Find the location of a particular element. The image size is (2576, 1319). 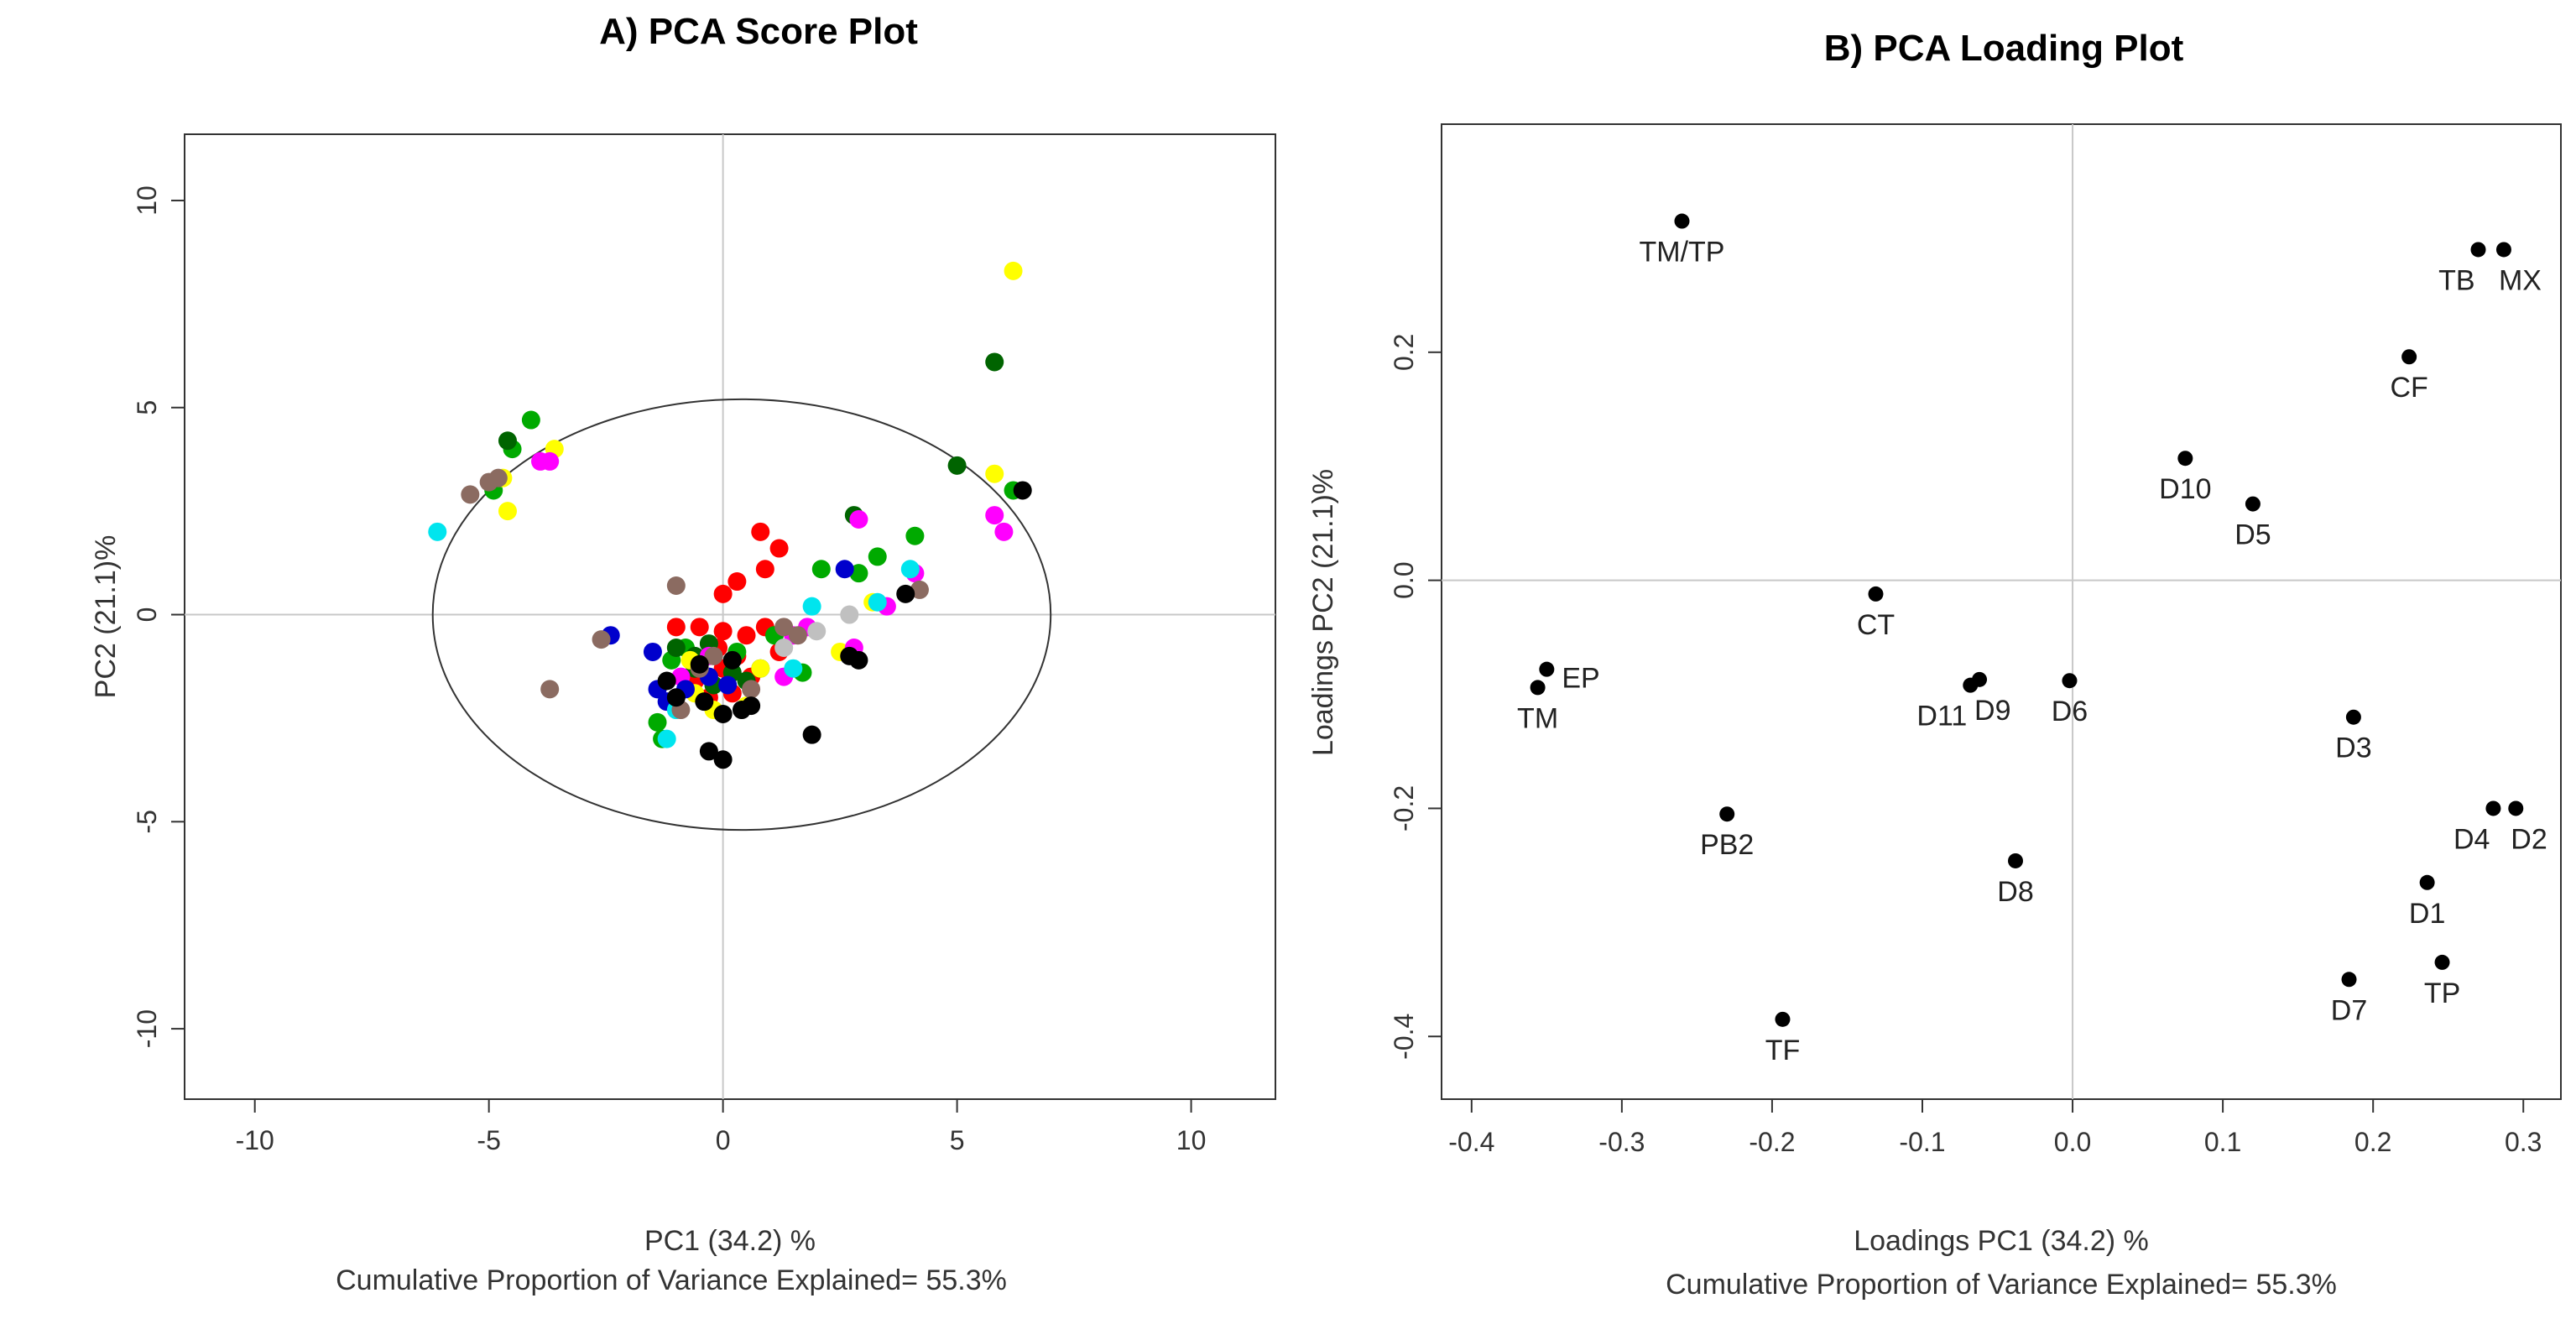

score-plot-y-label: PC2 (21.1)% is located at coordinates (106, 617).